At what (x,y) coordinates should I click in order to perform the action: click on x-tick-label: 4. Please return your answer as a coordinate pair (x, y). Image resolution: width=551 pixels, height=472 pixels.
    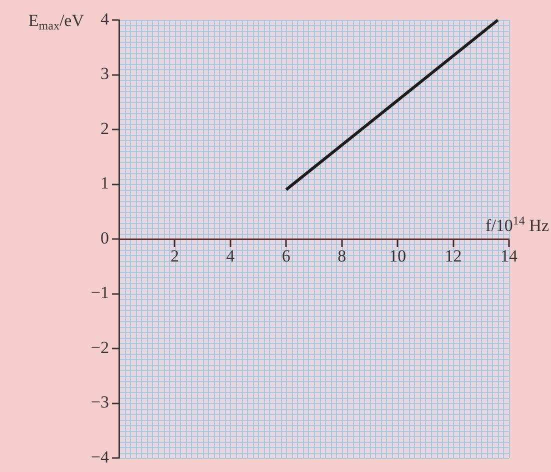
    Looking at the image, I should click on (231, 256).